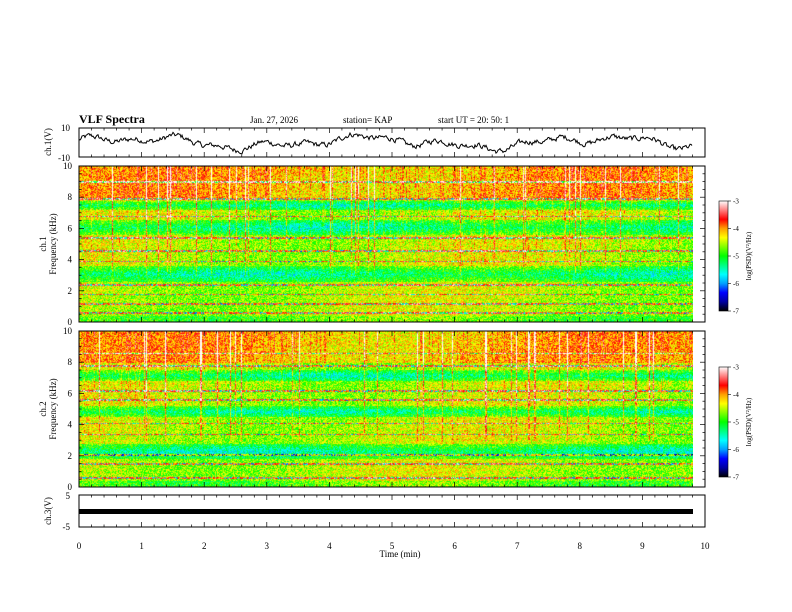 The width and height of the screenshot is (792, 612). What do you see at coordinates (43, 243) in the screenshot?
I see `ch1-spectrogram-channel-label: ch.1` at bounding box center [43, 243].